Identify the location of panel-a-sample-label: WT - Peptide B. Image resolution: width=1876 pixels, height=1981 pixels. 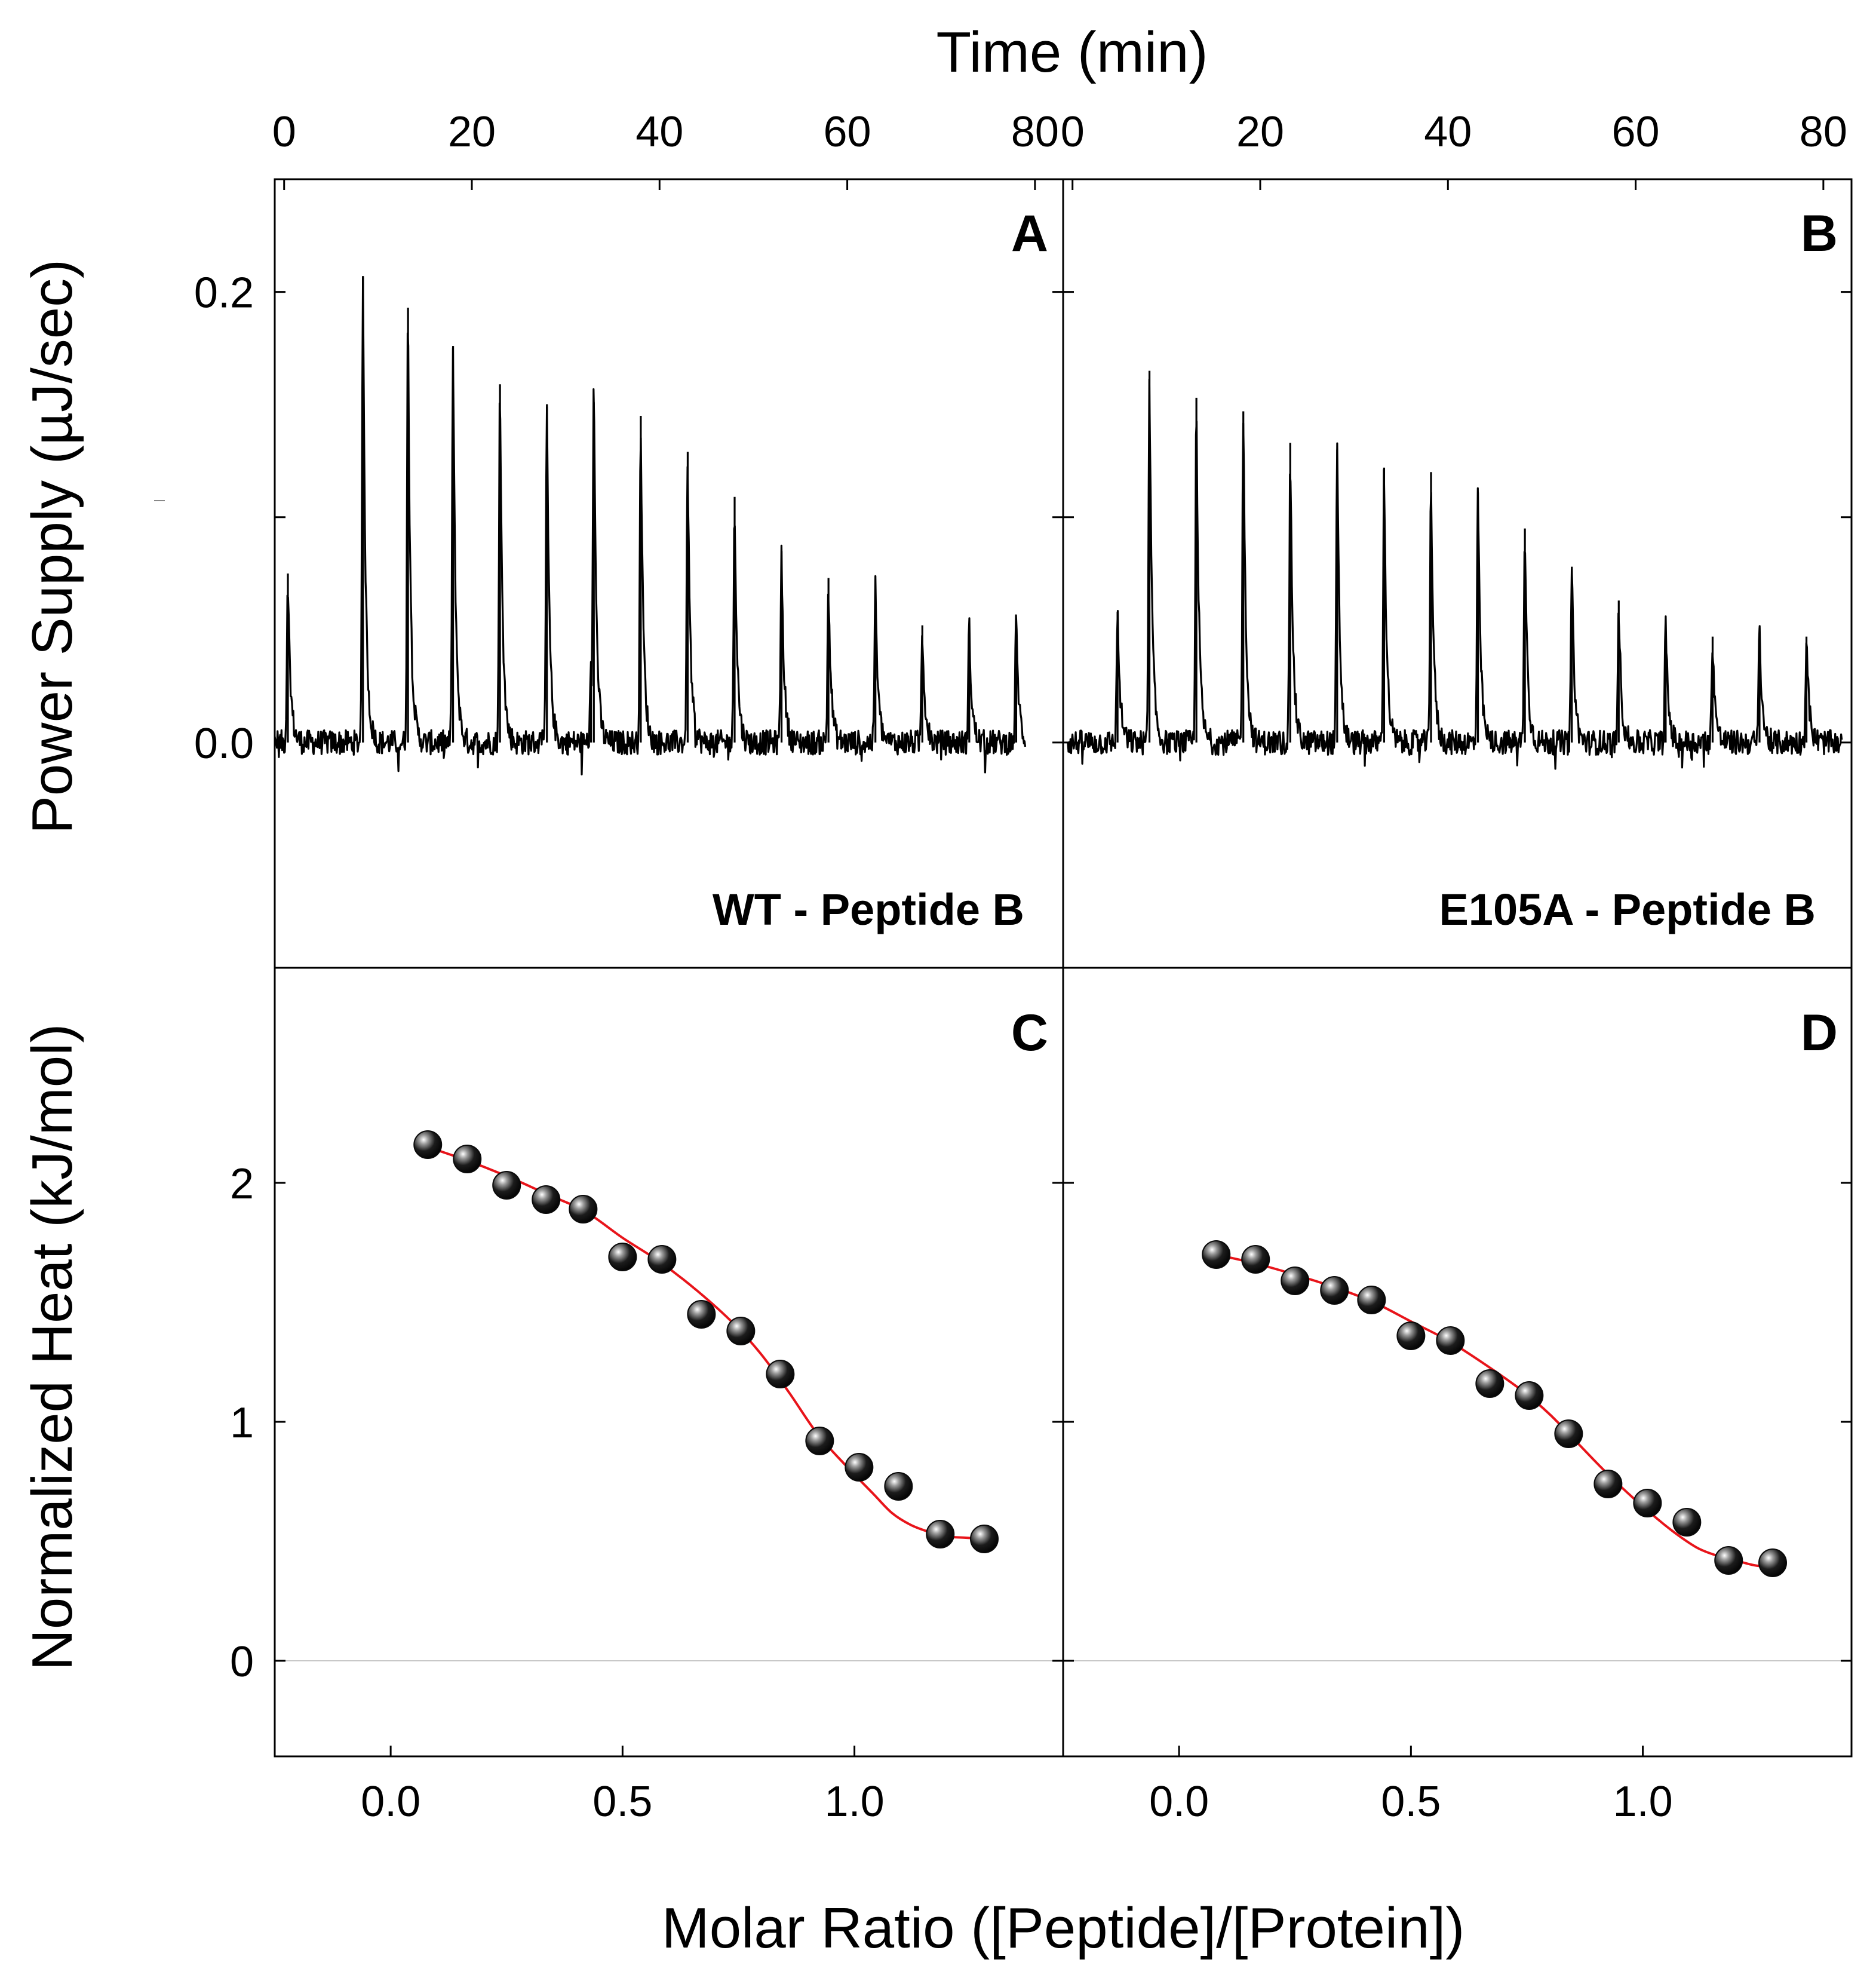
(868, 909).